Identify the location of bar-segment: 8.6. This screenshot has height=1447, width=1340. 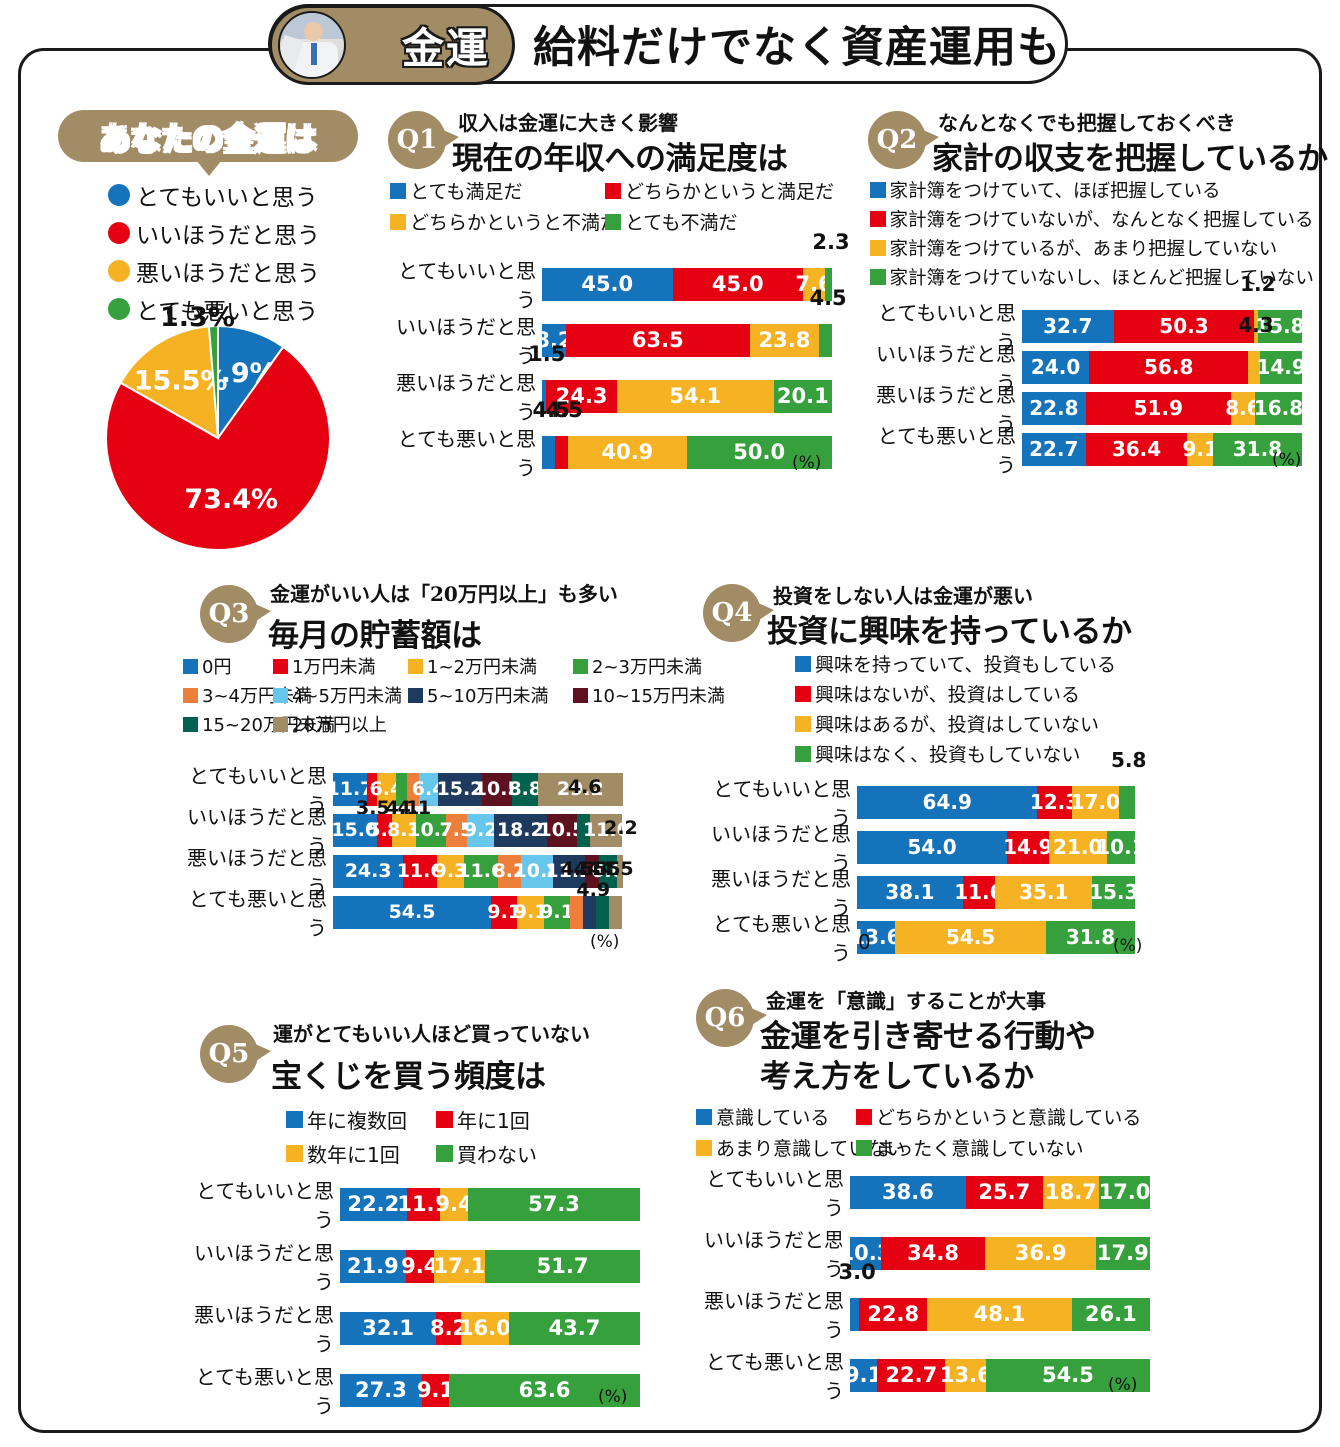
(1243, 408).